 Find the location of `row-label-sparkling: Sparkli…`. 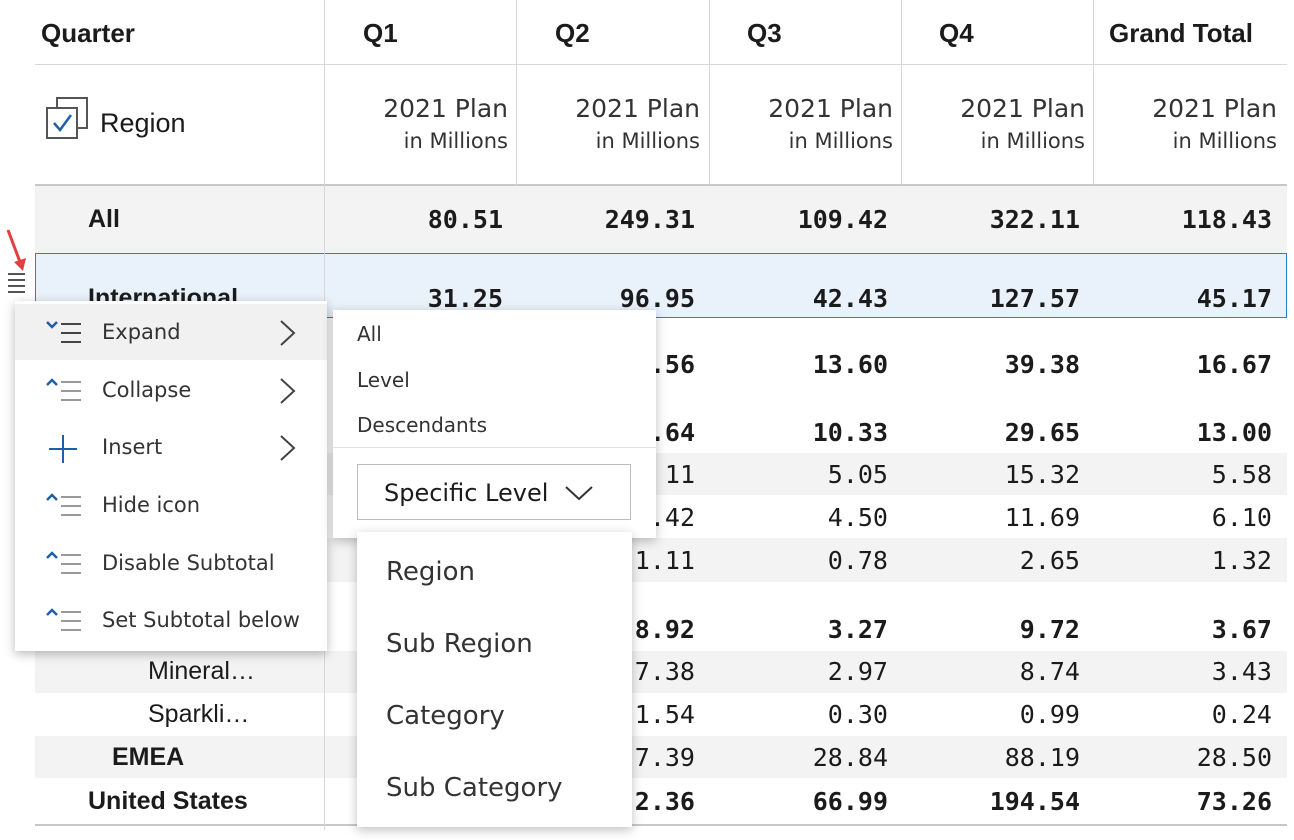

row-label-sparkling: Sparkli… is located at coordinates (198, 714).